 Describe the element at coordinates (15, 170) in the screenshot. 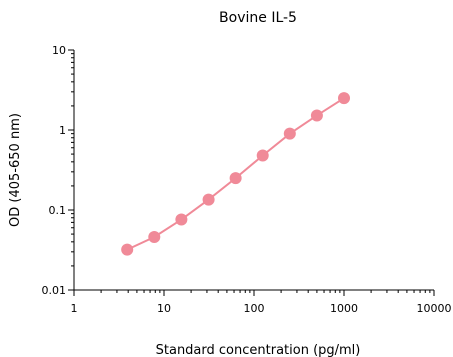

I see `y-axis-title: OD (405-650 nm)` at that location.